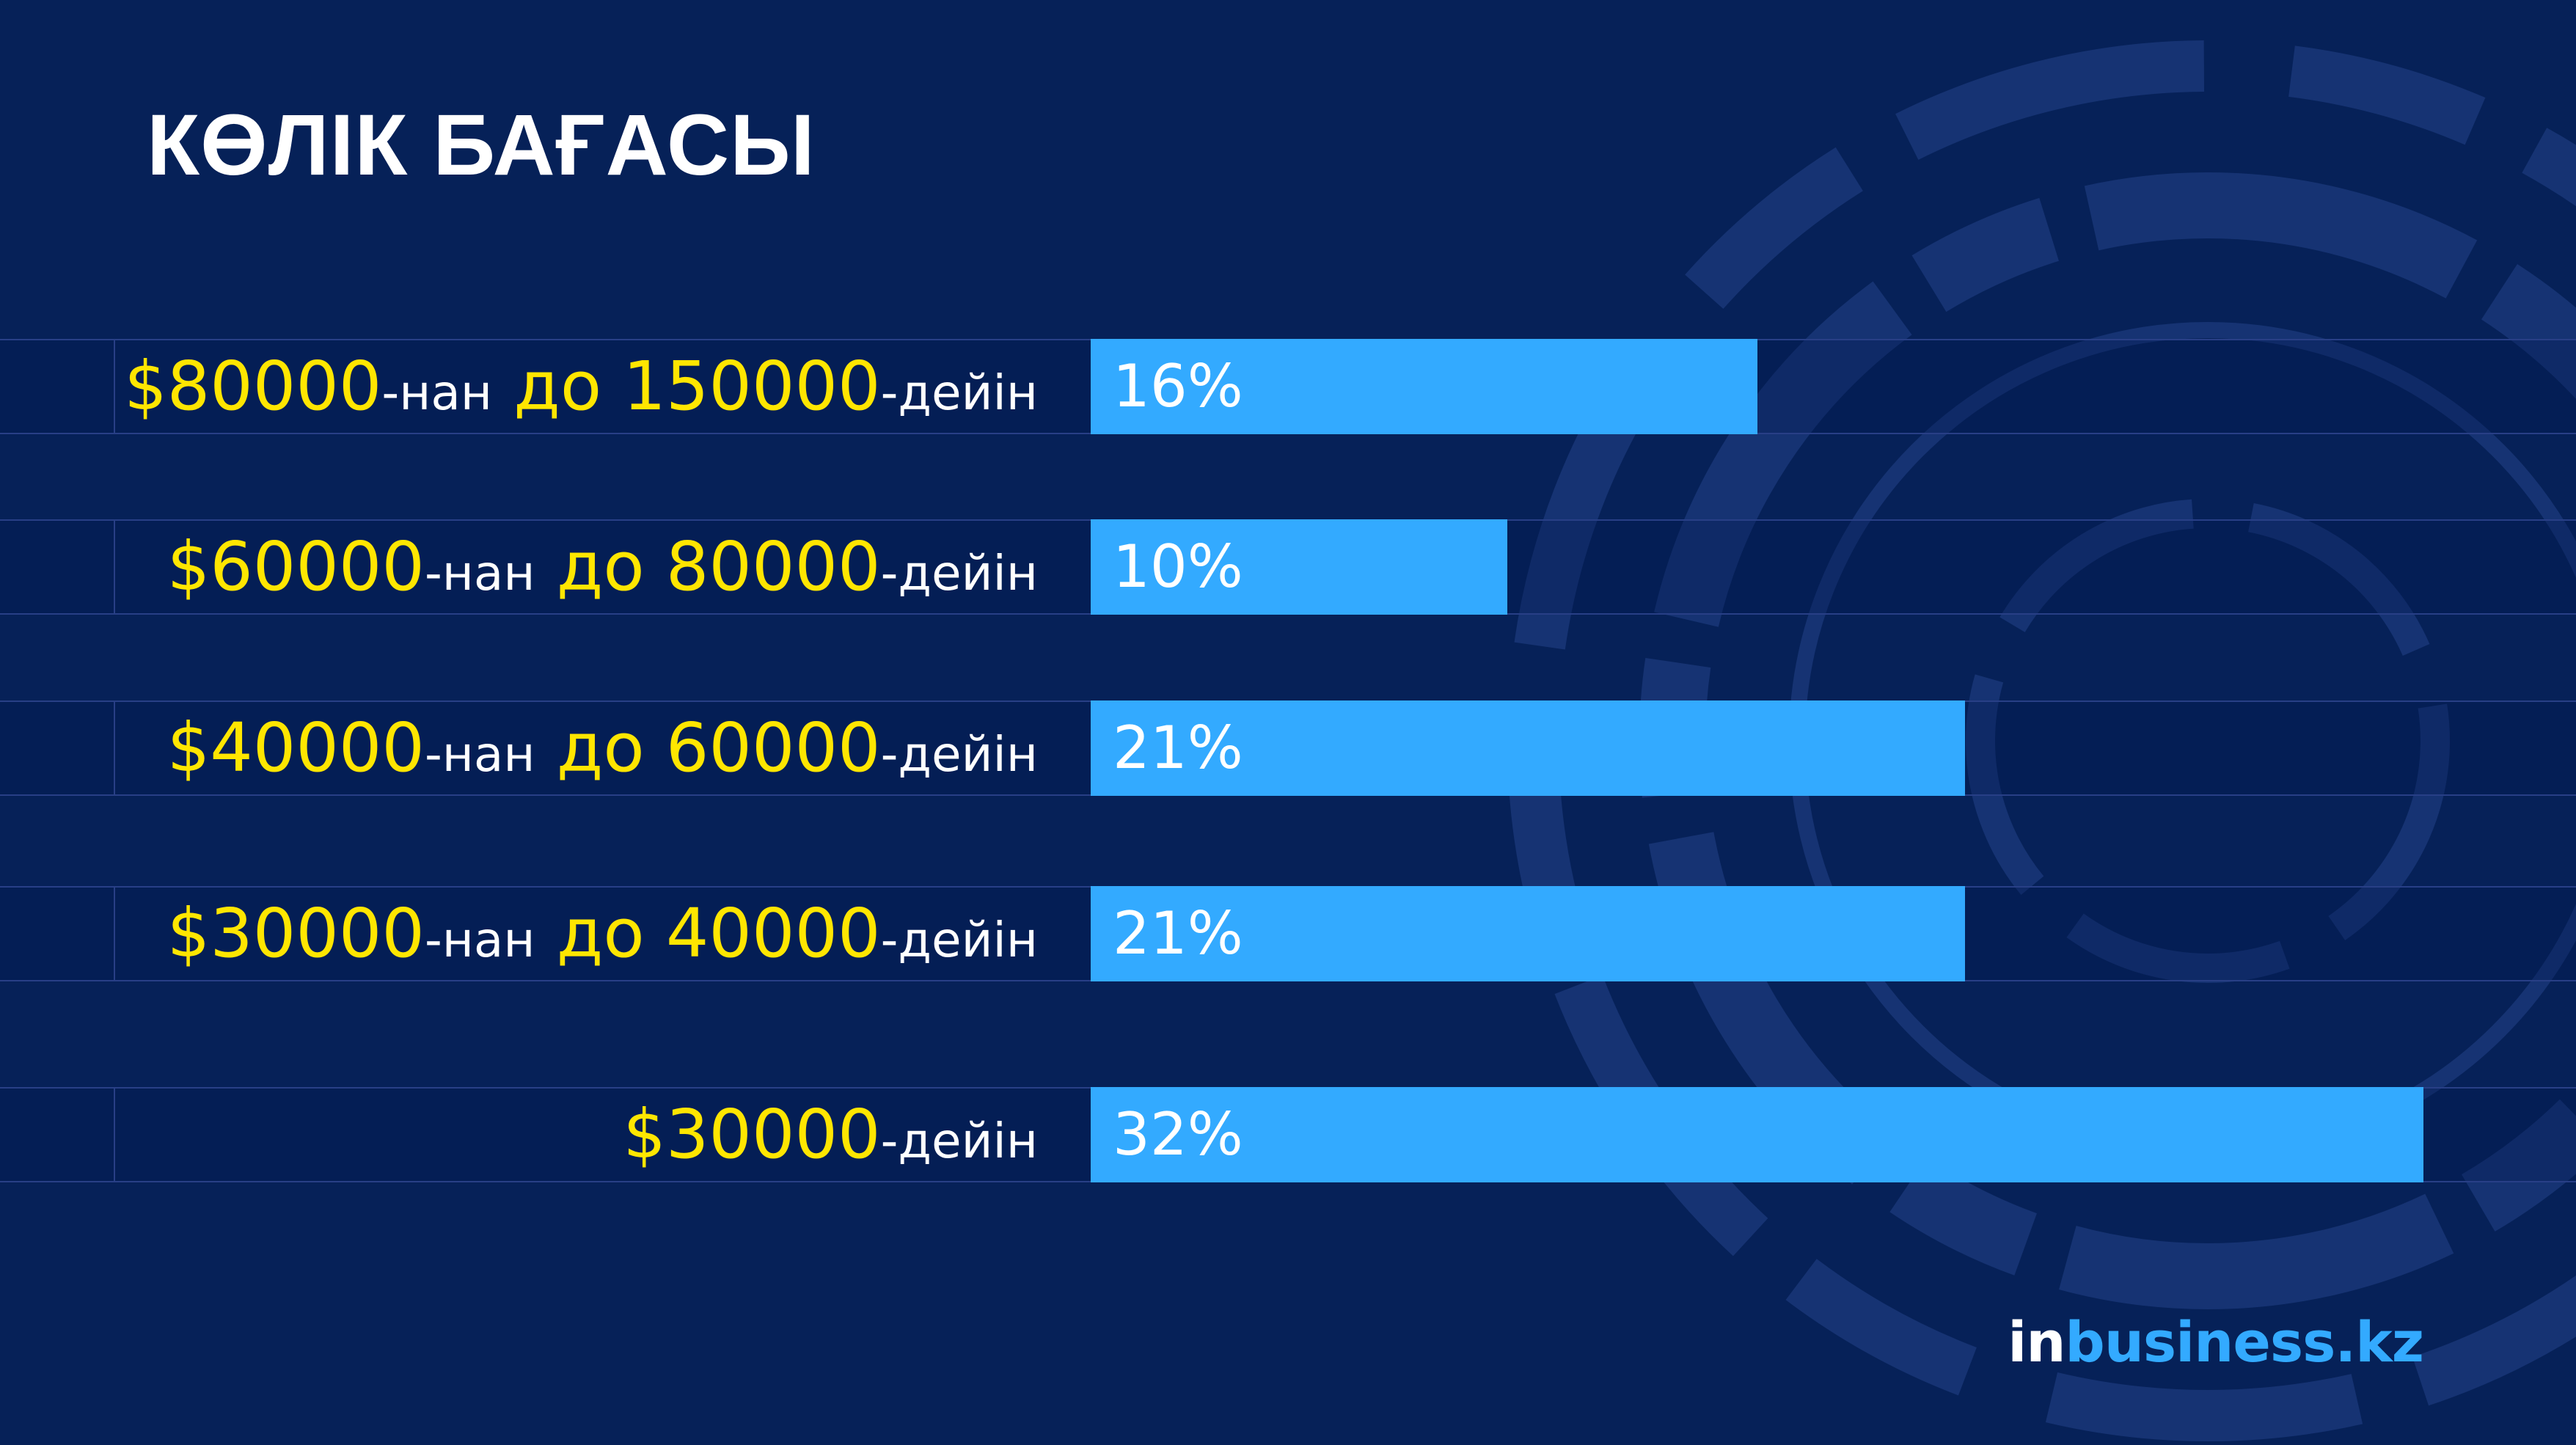 Image resolution: width=2576 pixels, height=1445 pixels. I want to click on label-to: 60000, so click(773, 748).